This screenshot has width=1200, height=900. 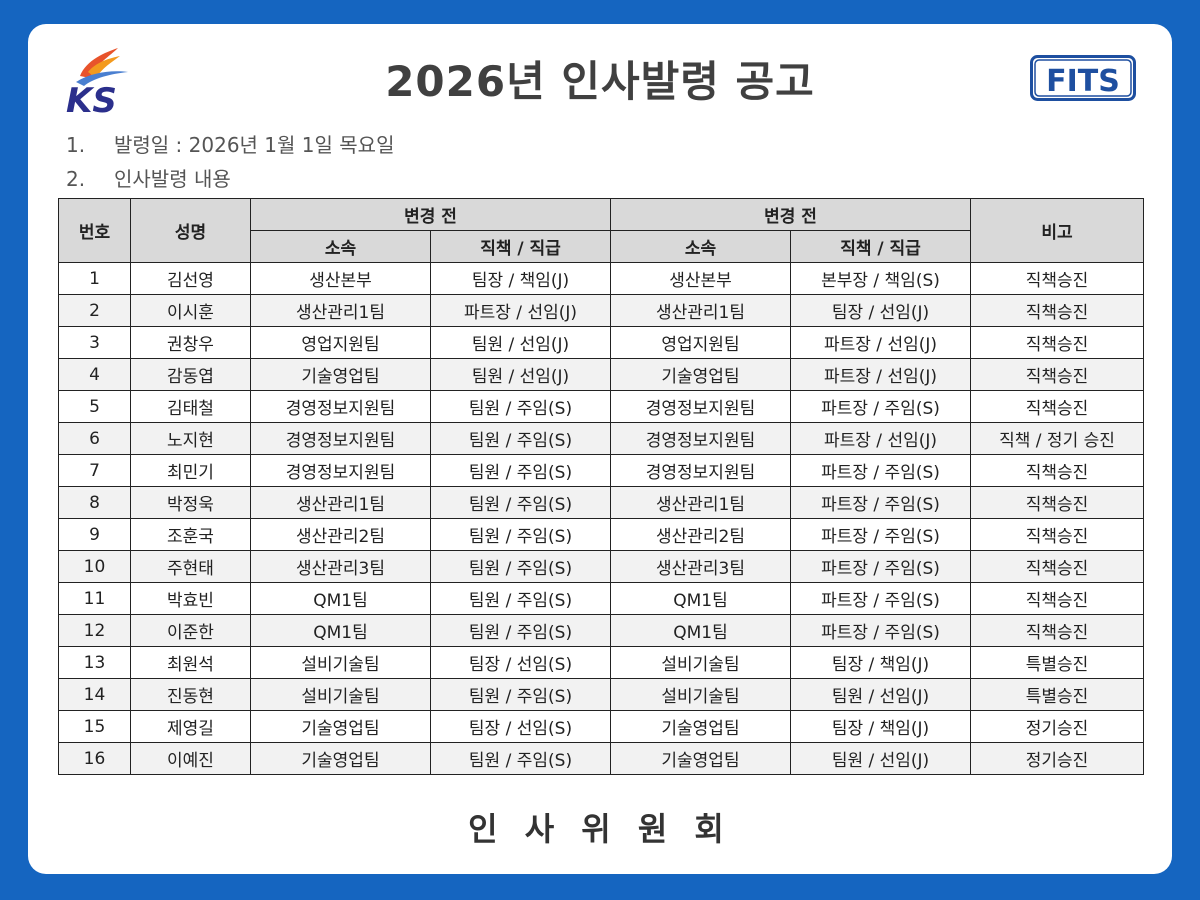 I want to click on cell-name: 김태철, so click(x=190, y=406).